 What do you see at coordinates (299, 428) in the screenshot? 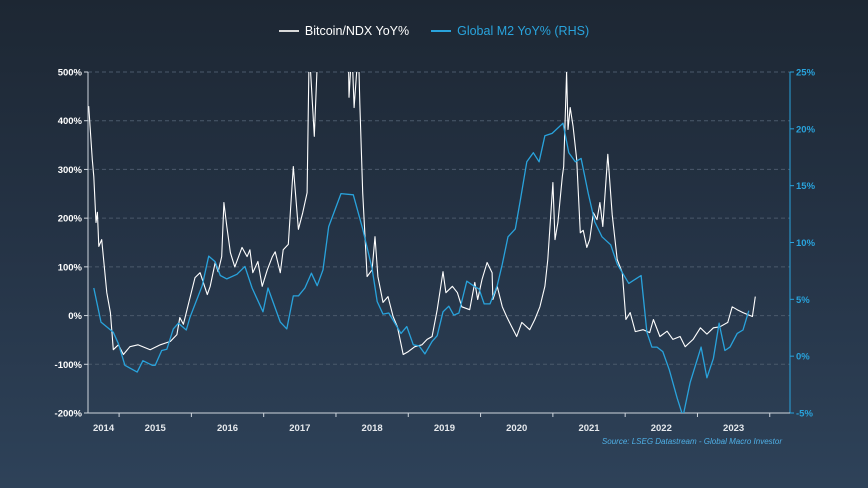
I see `x-tick-label: 2017` at bounding box center [299, 428].